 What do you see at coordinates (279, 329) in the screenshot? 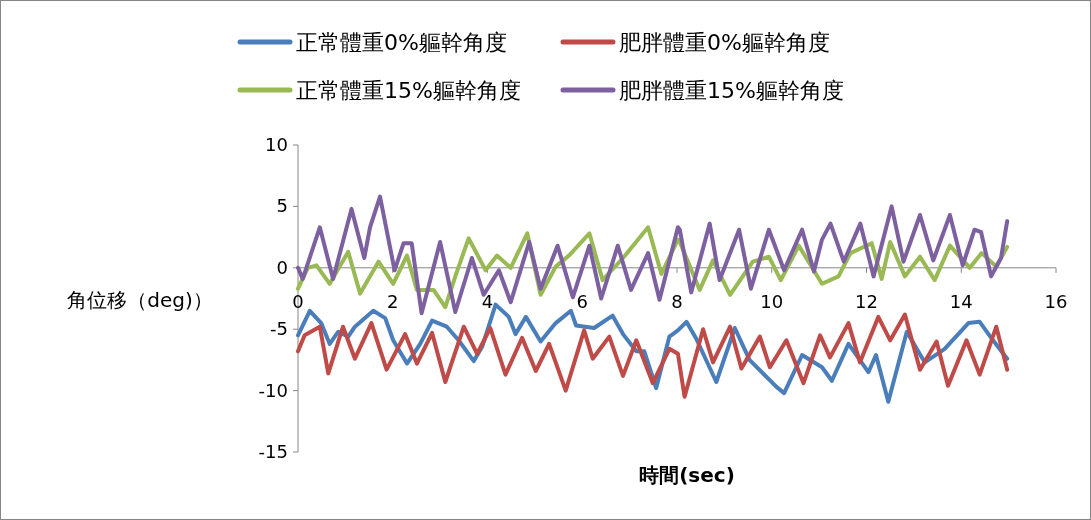
I see `y-tick-label: -5` at bounding box center [279, 329].